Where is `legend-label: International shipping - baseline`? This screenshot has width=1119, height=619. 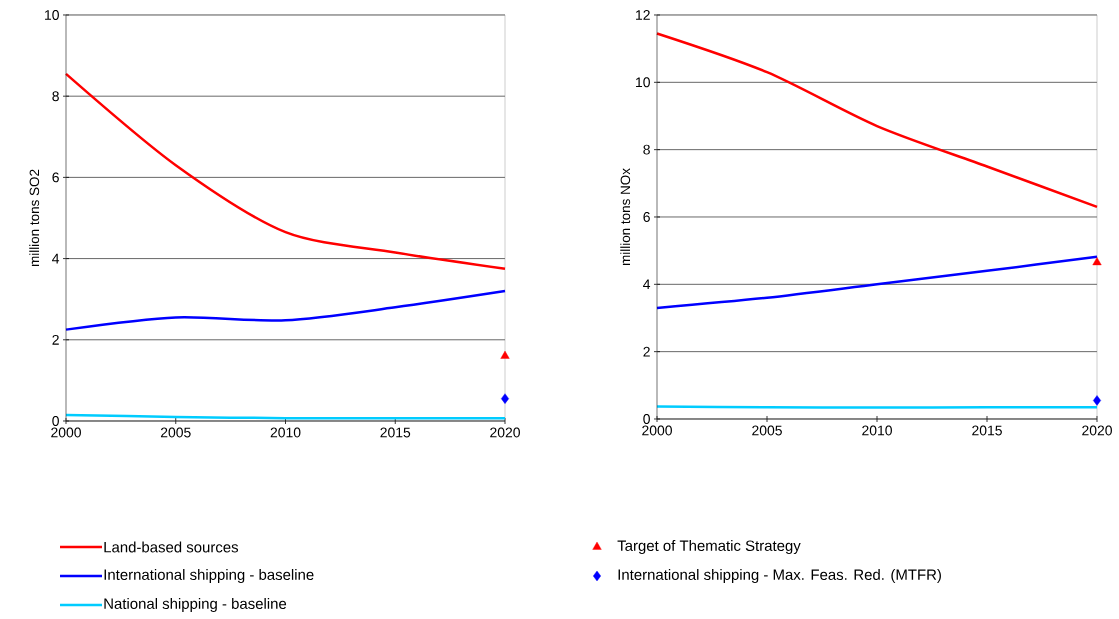 legend-label: International shipping - baseline is located at coordinates (209, 576).